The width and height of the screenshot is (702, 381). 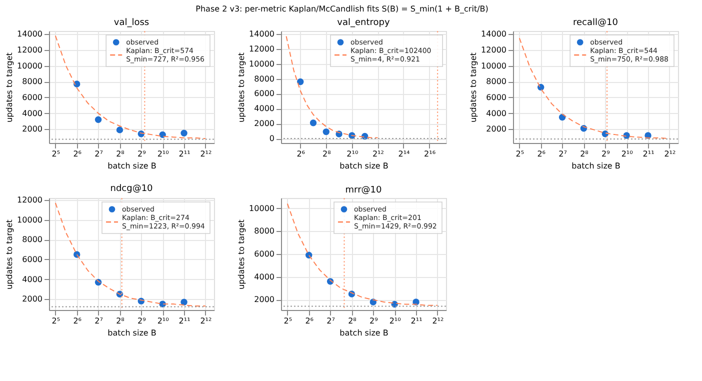 I want to click on chart-title: mrr@10, so click(x=363, y=191).